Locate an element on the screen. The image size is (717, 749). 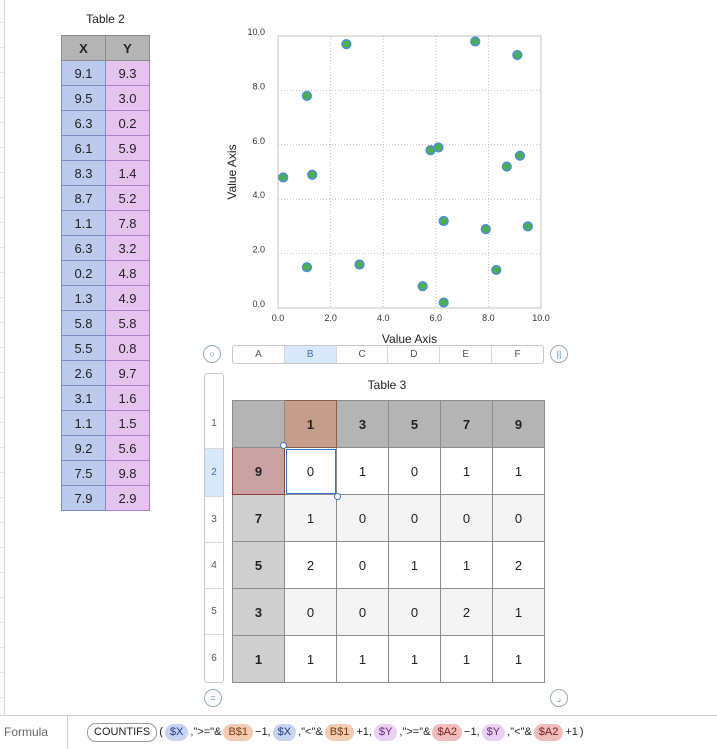
table2-cell-y: 0.2 is located at coordinates (127, 123).